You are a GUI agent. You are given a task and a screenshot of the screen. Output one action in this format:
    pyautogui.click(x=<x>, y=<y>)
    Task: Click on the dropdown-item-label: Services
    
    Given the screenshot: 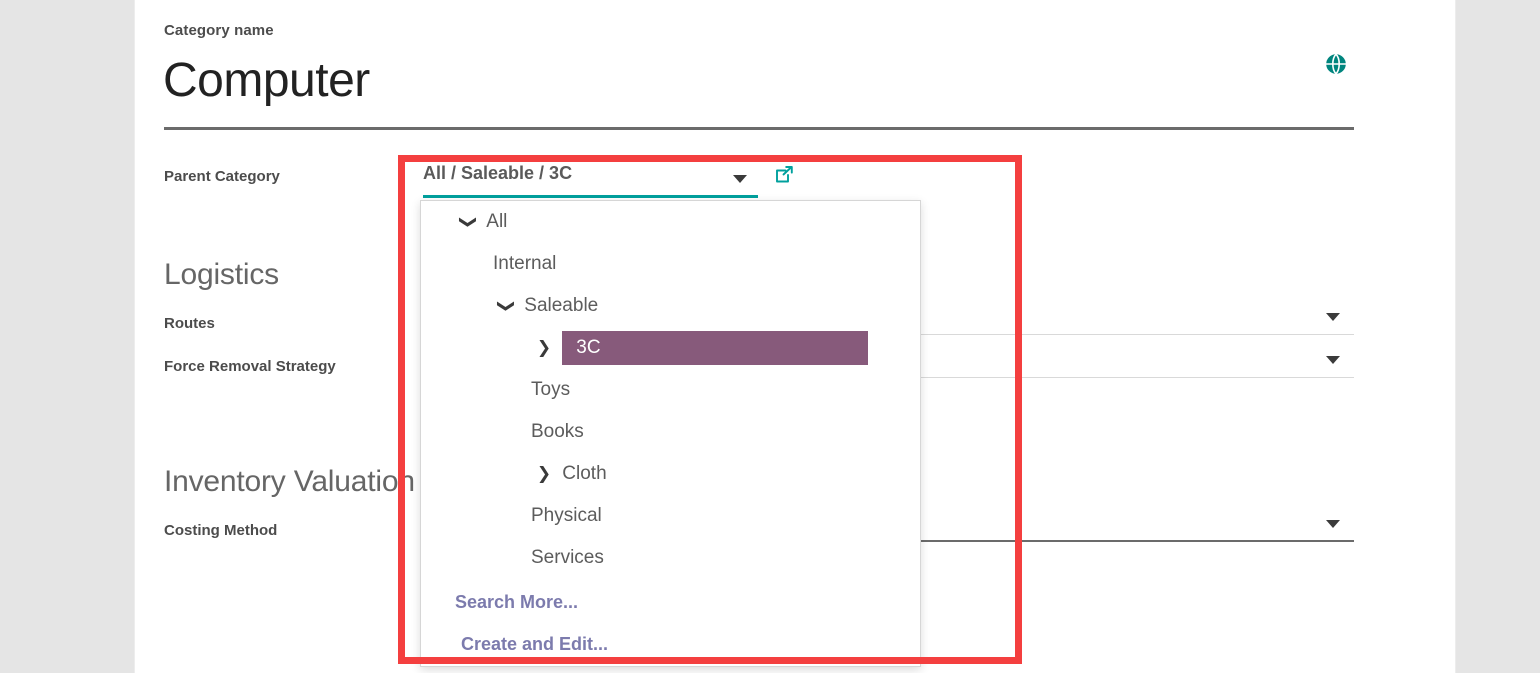 What is the action you would take?
    pyautogui.click(x=567, y=557)
    